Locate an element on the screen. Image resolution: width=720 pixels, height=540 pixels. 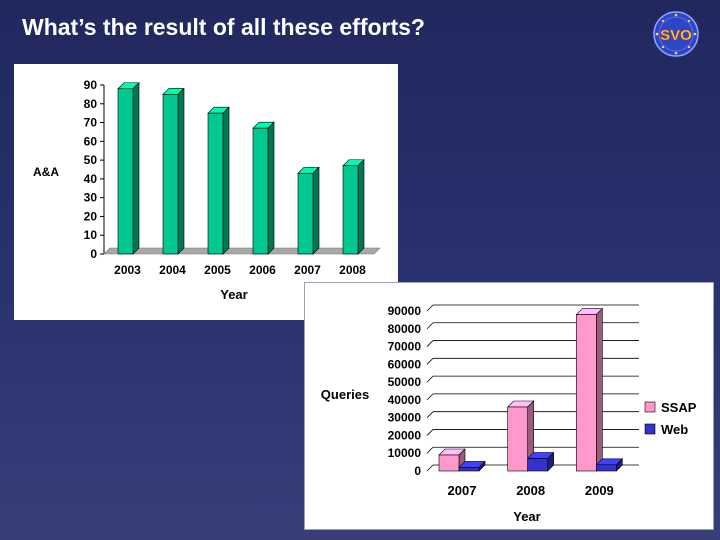
bar-Web-2007 is located at coordinates (472, 466).